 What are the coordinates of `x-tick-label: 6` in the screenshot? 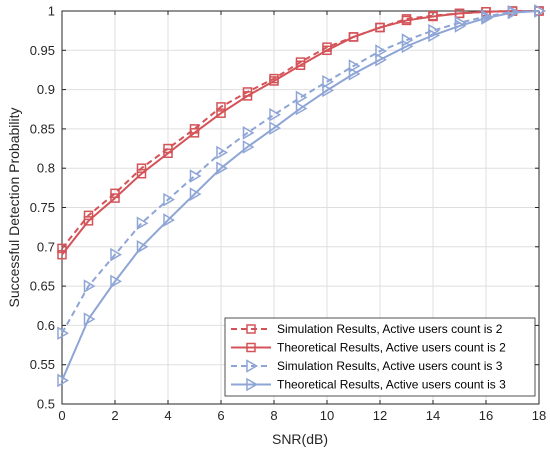 It's located at (220, 415).